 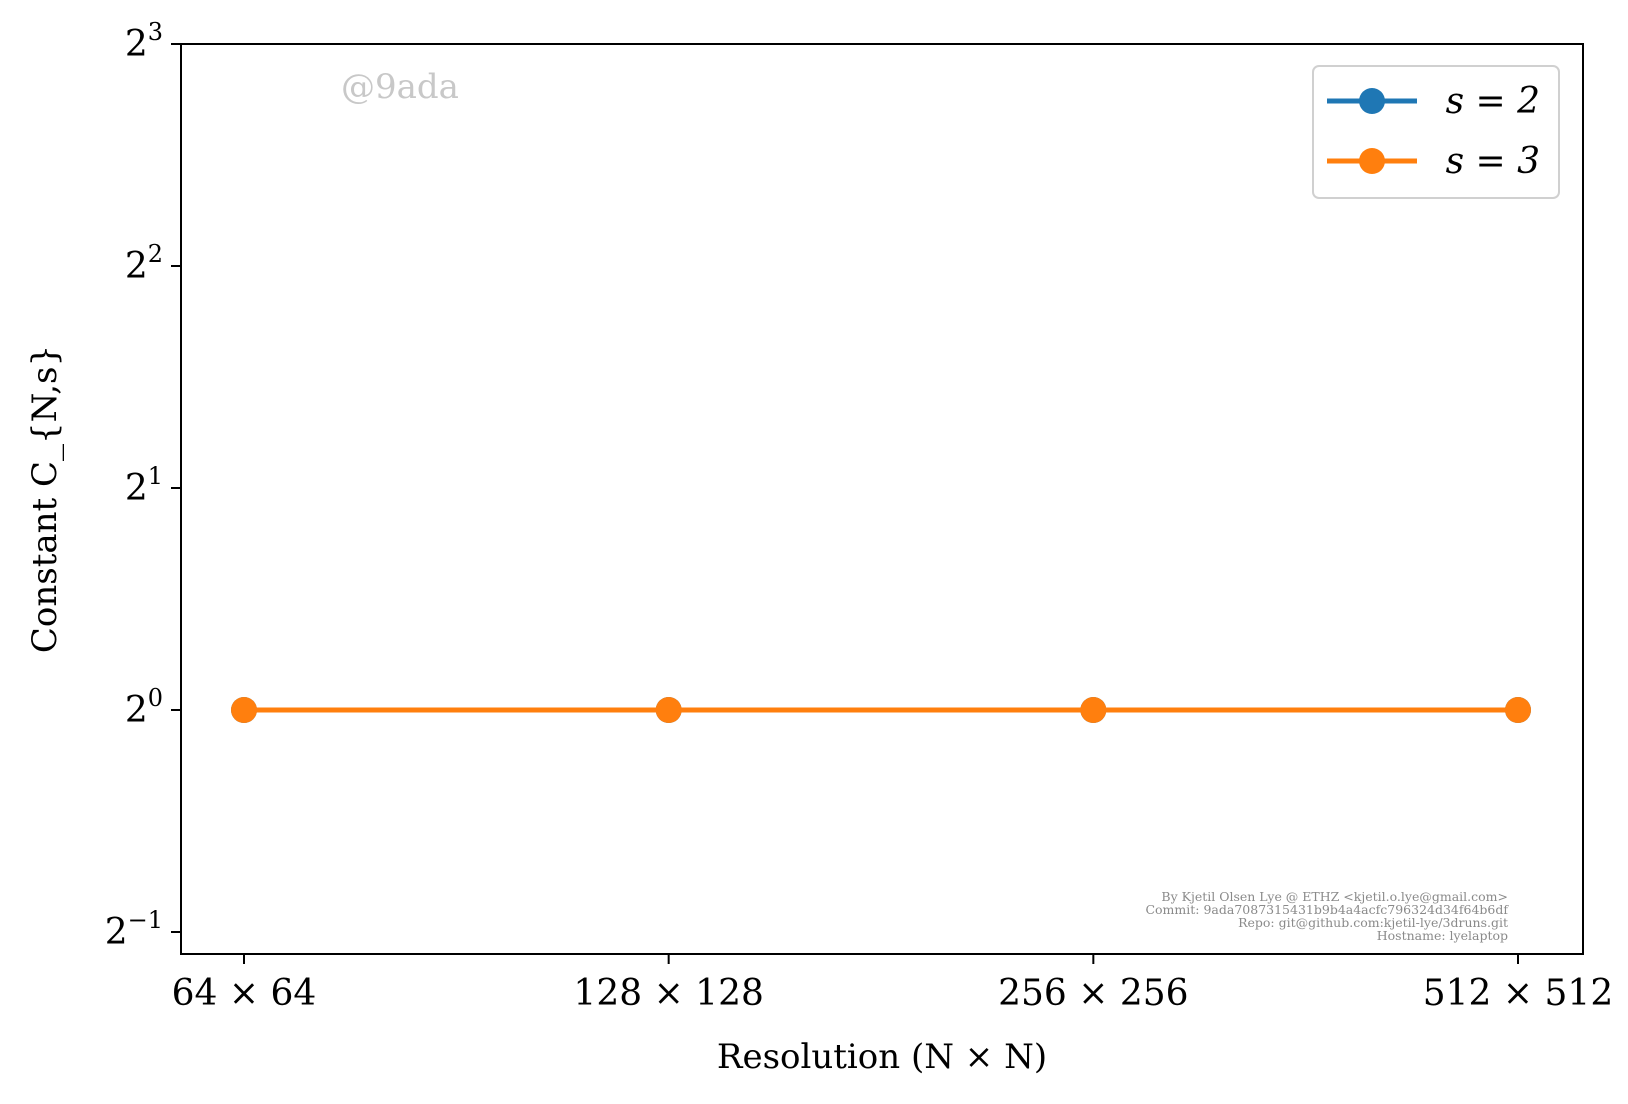 What do you see at coordinates (668, 993) in the screenshot?
I see `x-tick-label: 128 × 128` at bounding box center [668, 993].